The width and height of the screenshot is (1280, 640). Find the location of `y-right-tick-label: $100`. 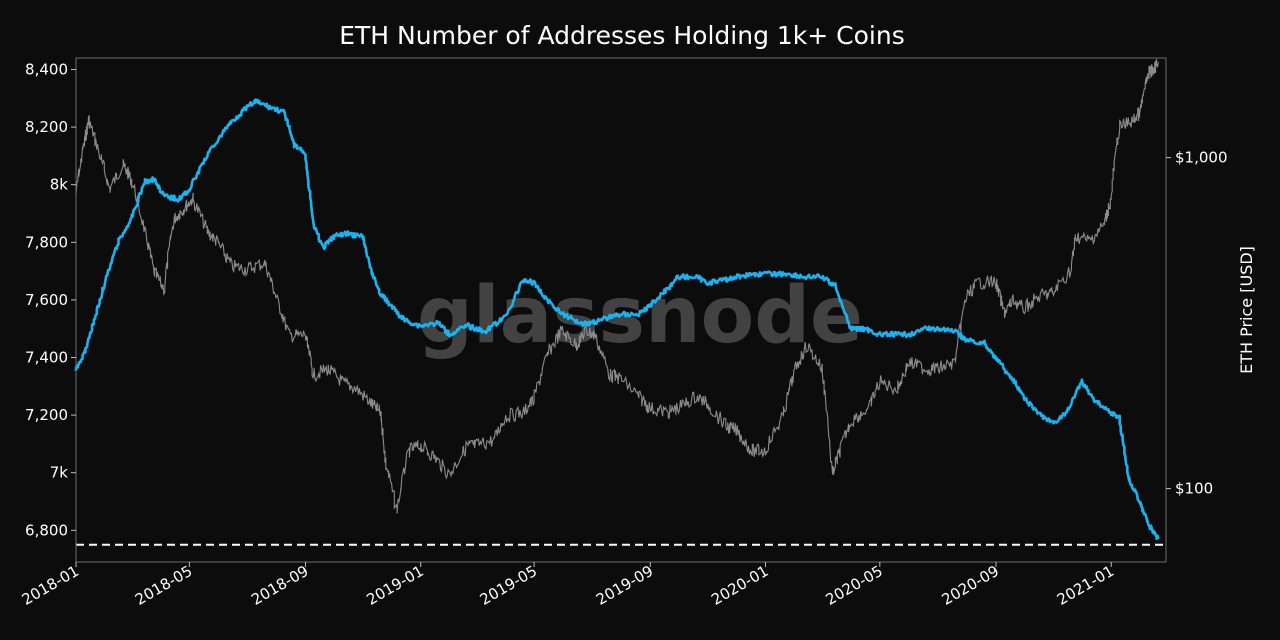

y-right-tick-label: $100 is located at coordinates (1194, 489).